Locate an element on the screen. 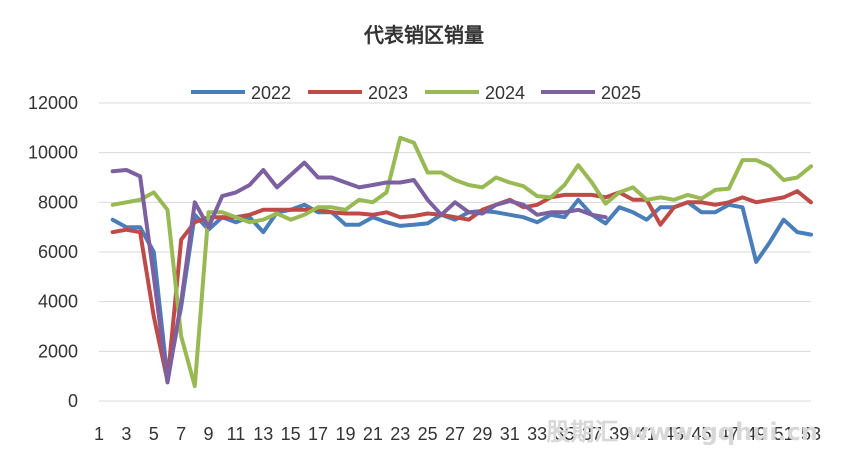  x-tick-label: 23 is located at coordinates (400, 434).